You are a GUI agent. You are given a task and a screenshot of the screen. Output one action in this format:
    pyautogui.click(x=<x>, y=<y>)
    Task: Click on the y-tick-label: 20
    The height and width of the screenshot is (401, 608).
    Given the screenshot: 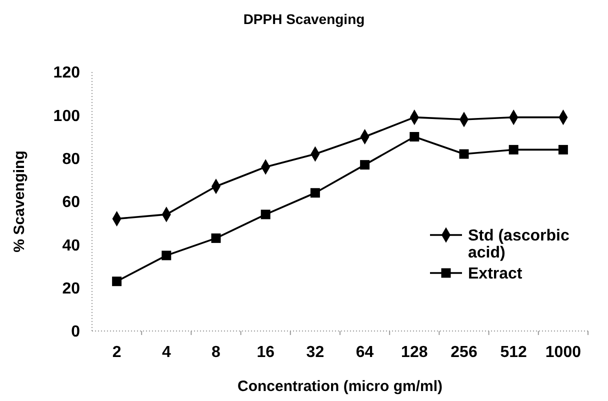 What is the action you would take?
    pyautogui.click(x=71, y=289)
    